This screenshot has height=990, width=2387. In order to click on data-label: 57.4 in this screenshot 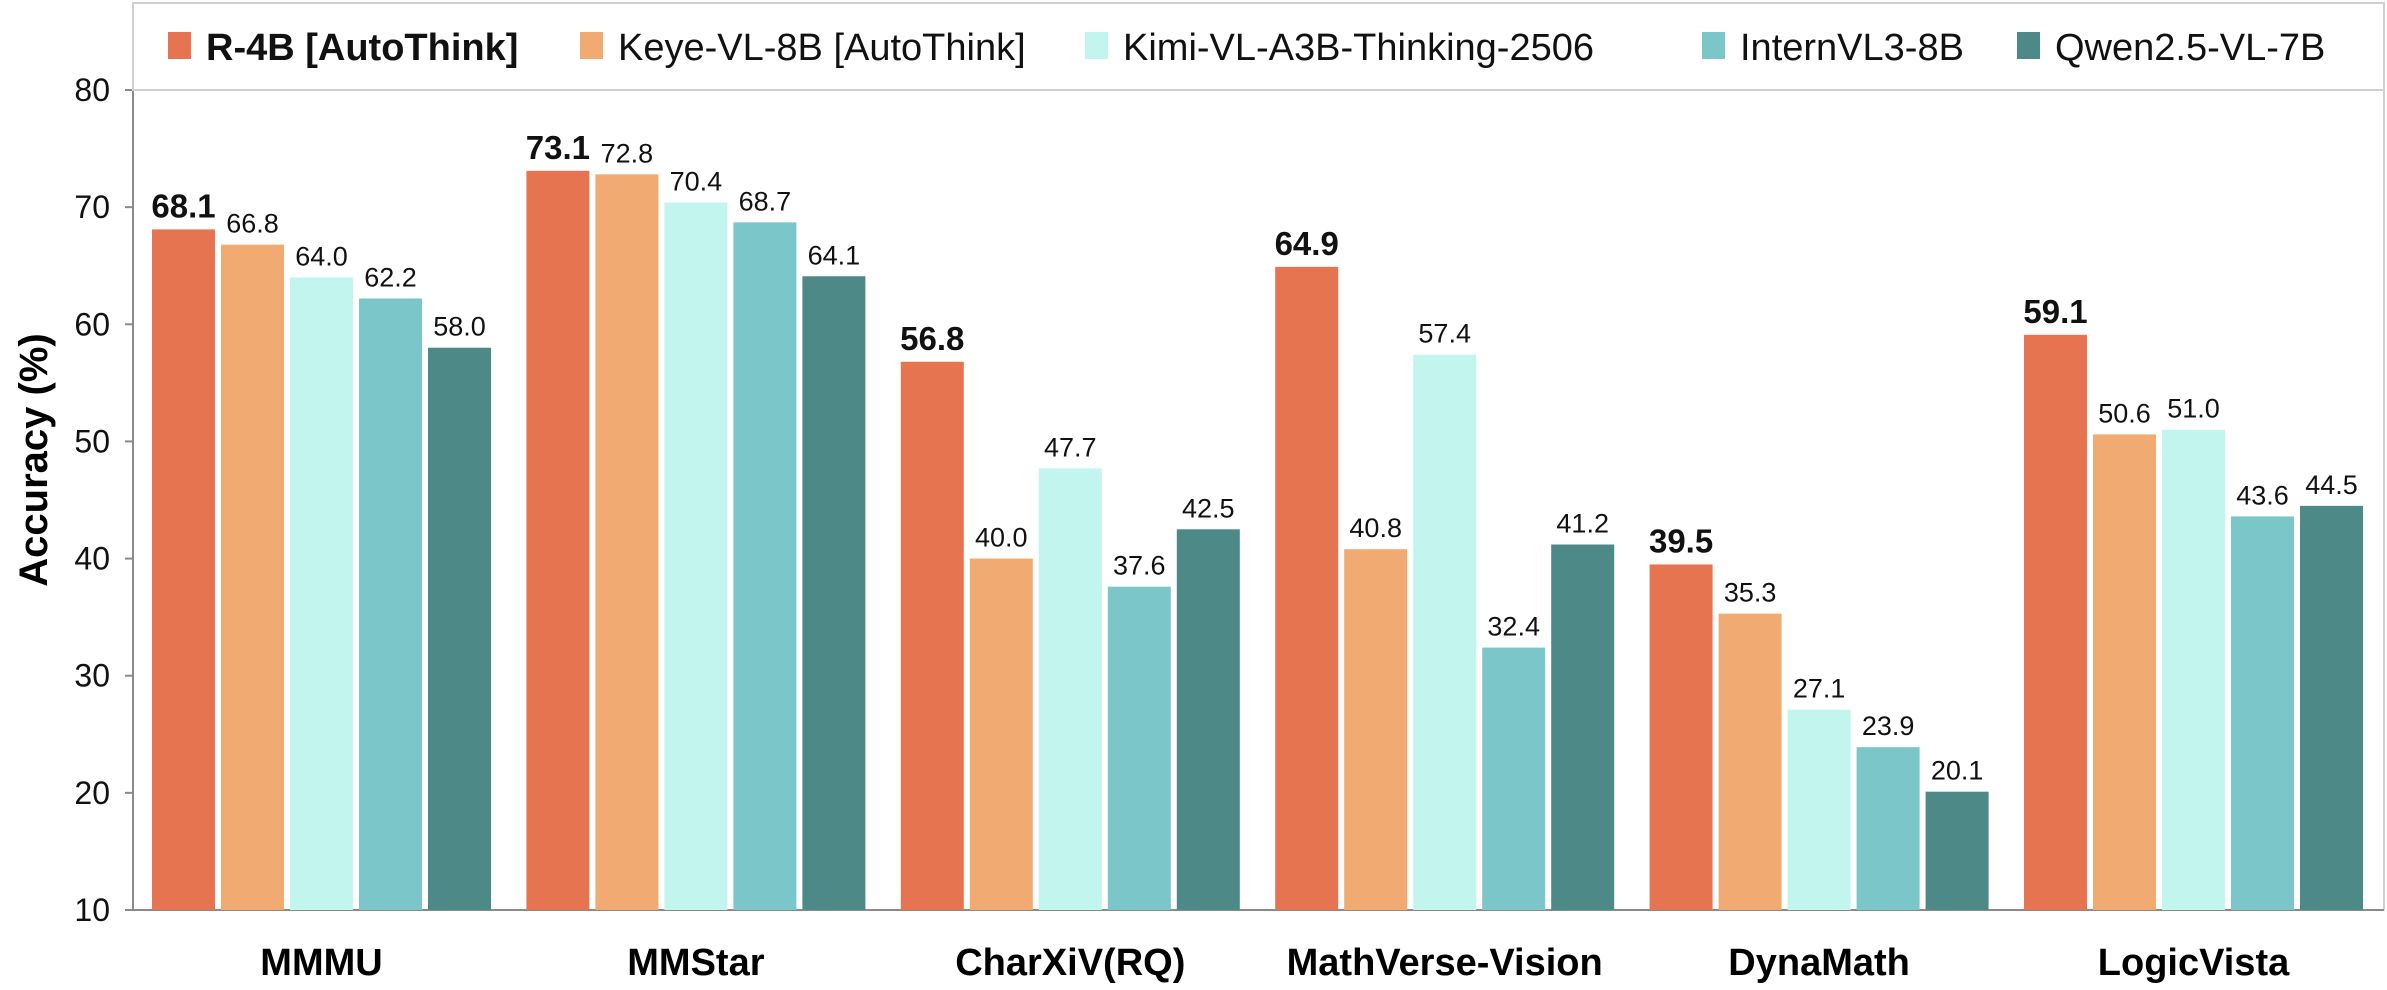, I will do `click(1444, 334)`.